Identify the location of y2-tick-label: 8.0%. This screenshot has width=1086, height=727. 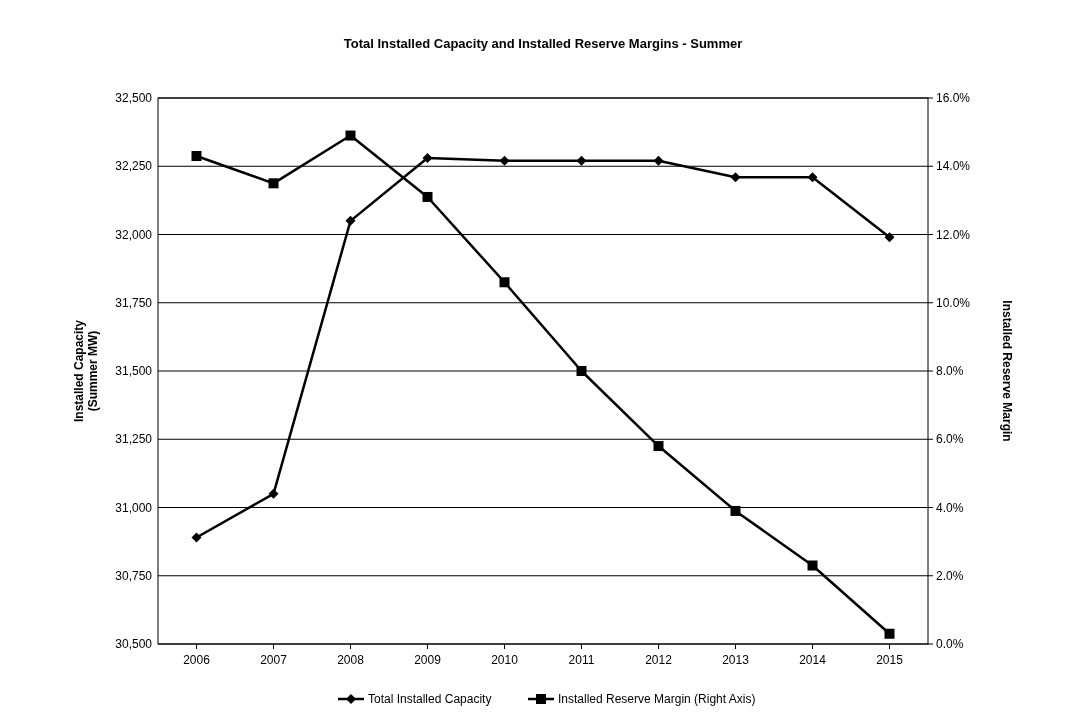
(950, 371).